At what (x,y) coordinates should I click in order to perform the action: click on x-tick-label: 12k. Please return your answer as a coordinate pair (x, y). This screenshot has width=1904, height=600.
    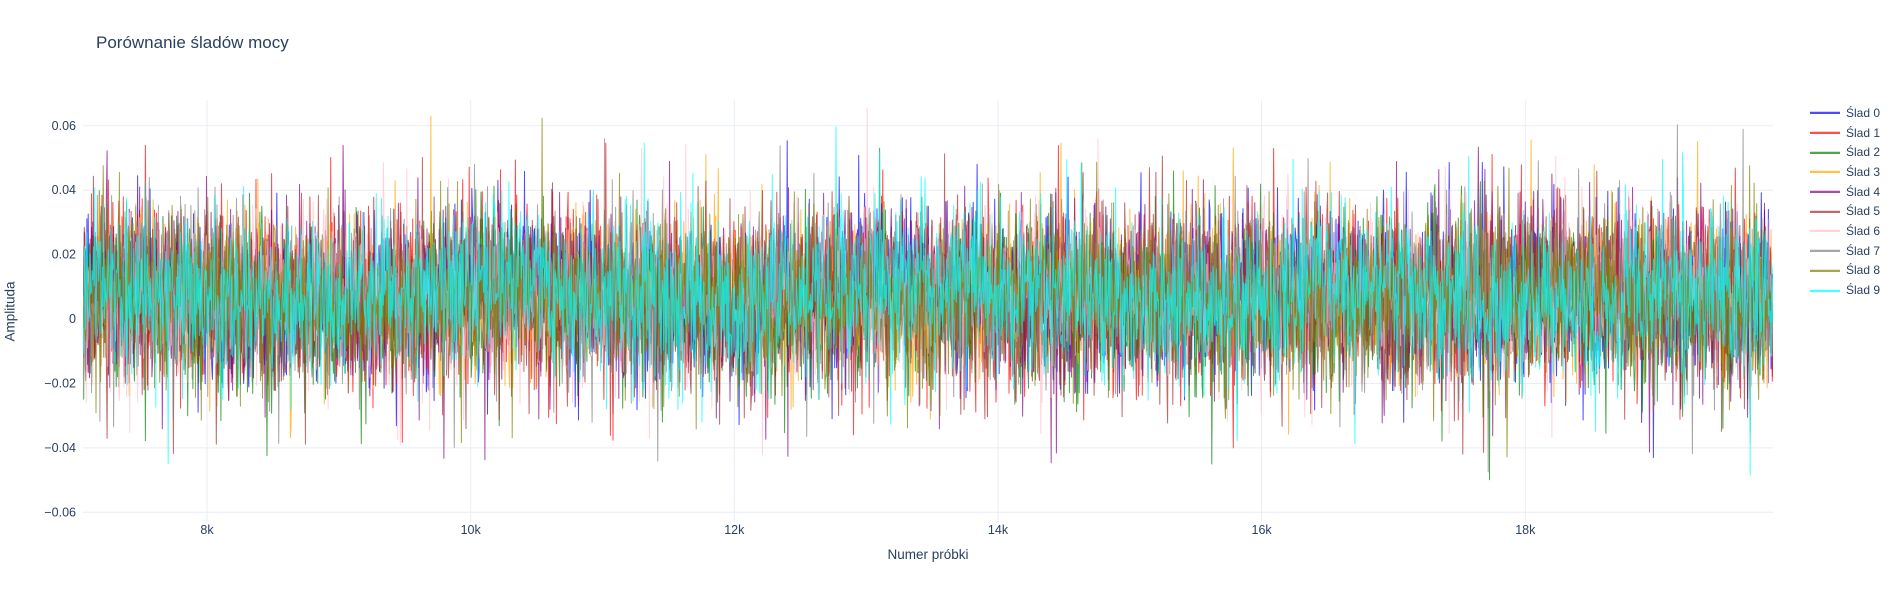
    Looking at the image, I should click on (734, 530).